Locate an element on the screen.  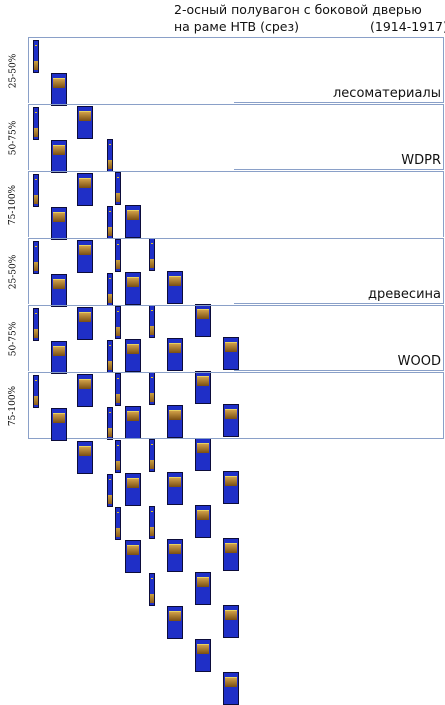
title-line-1: 2-осный полувагон с боковой дверью is located at coordinates (298, 9).